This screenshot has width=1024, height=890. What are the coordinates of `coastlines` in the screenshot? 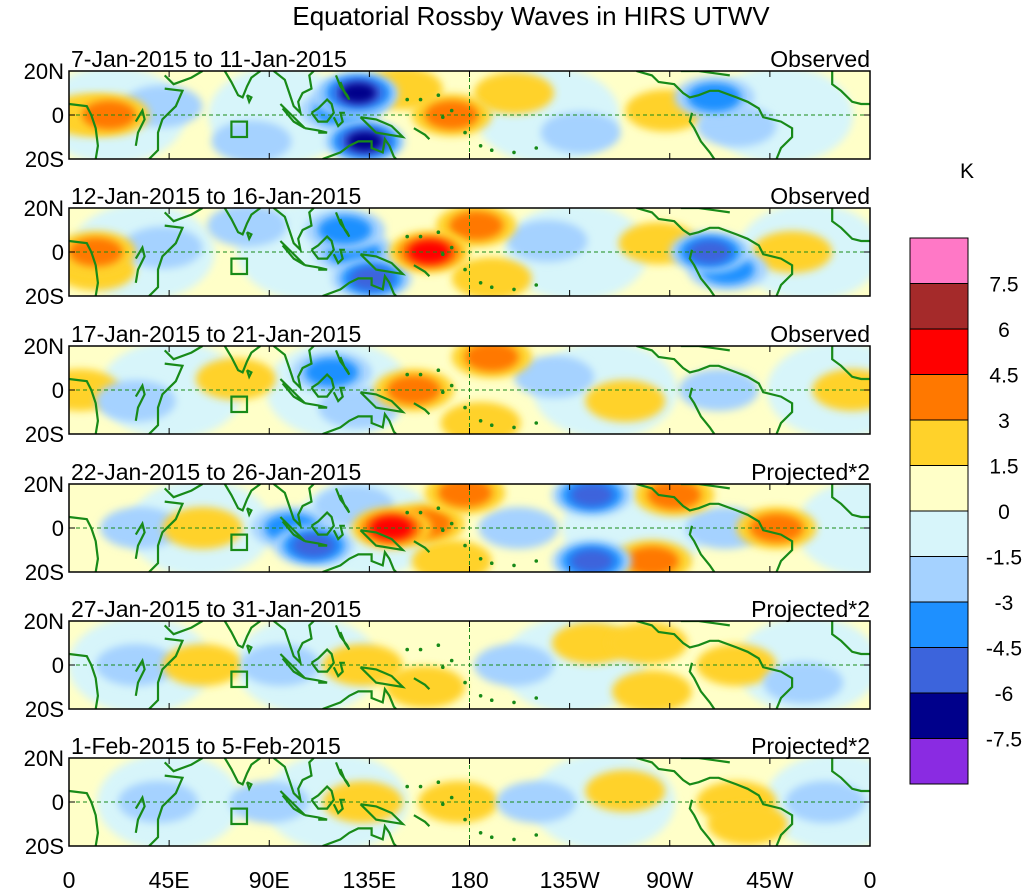 It's located at (469, 390).